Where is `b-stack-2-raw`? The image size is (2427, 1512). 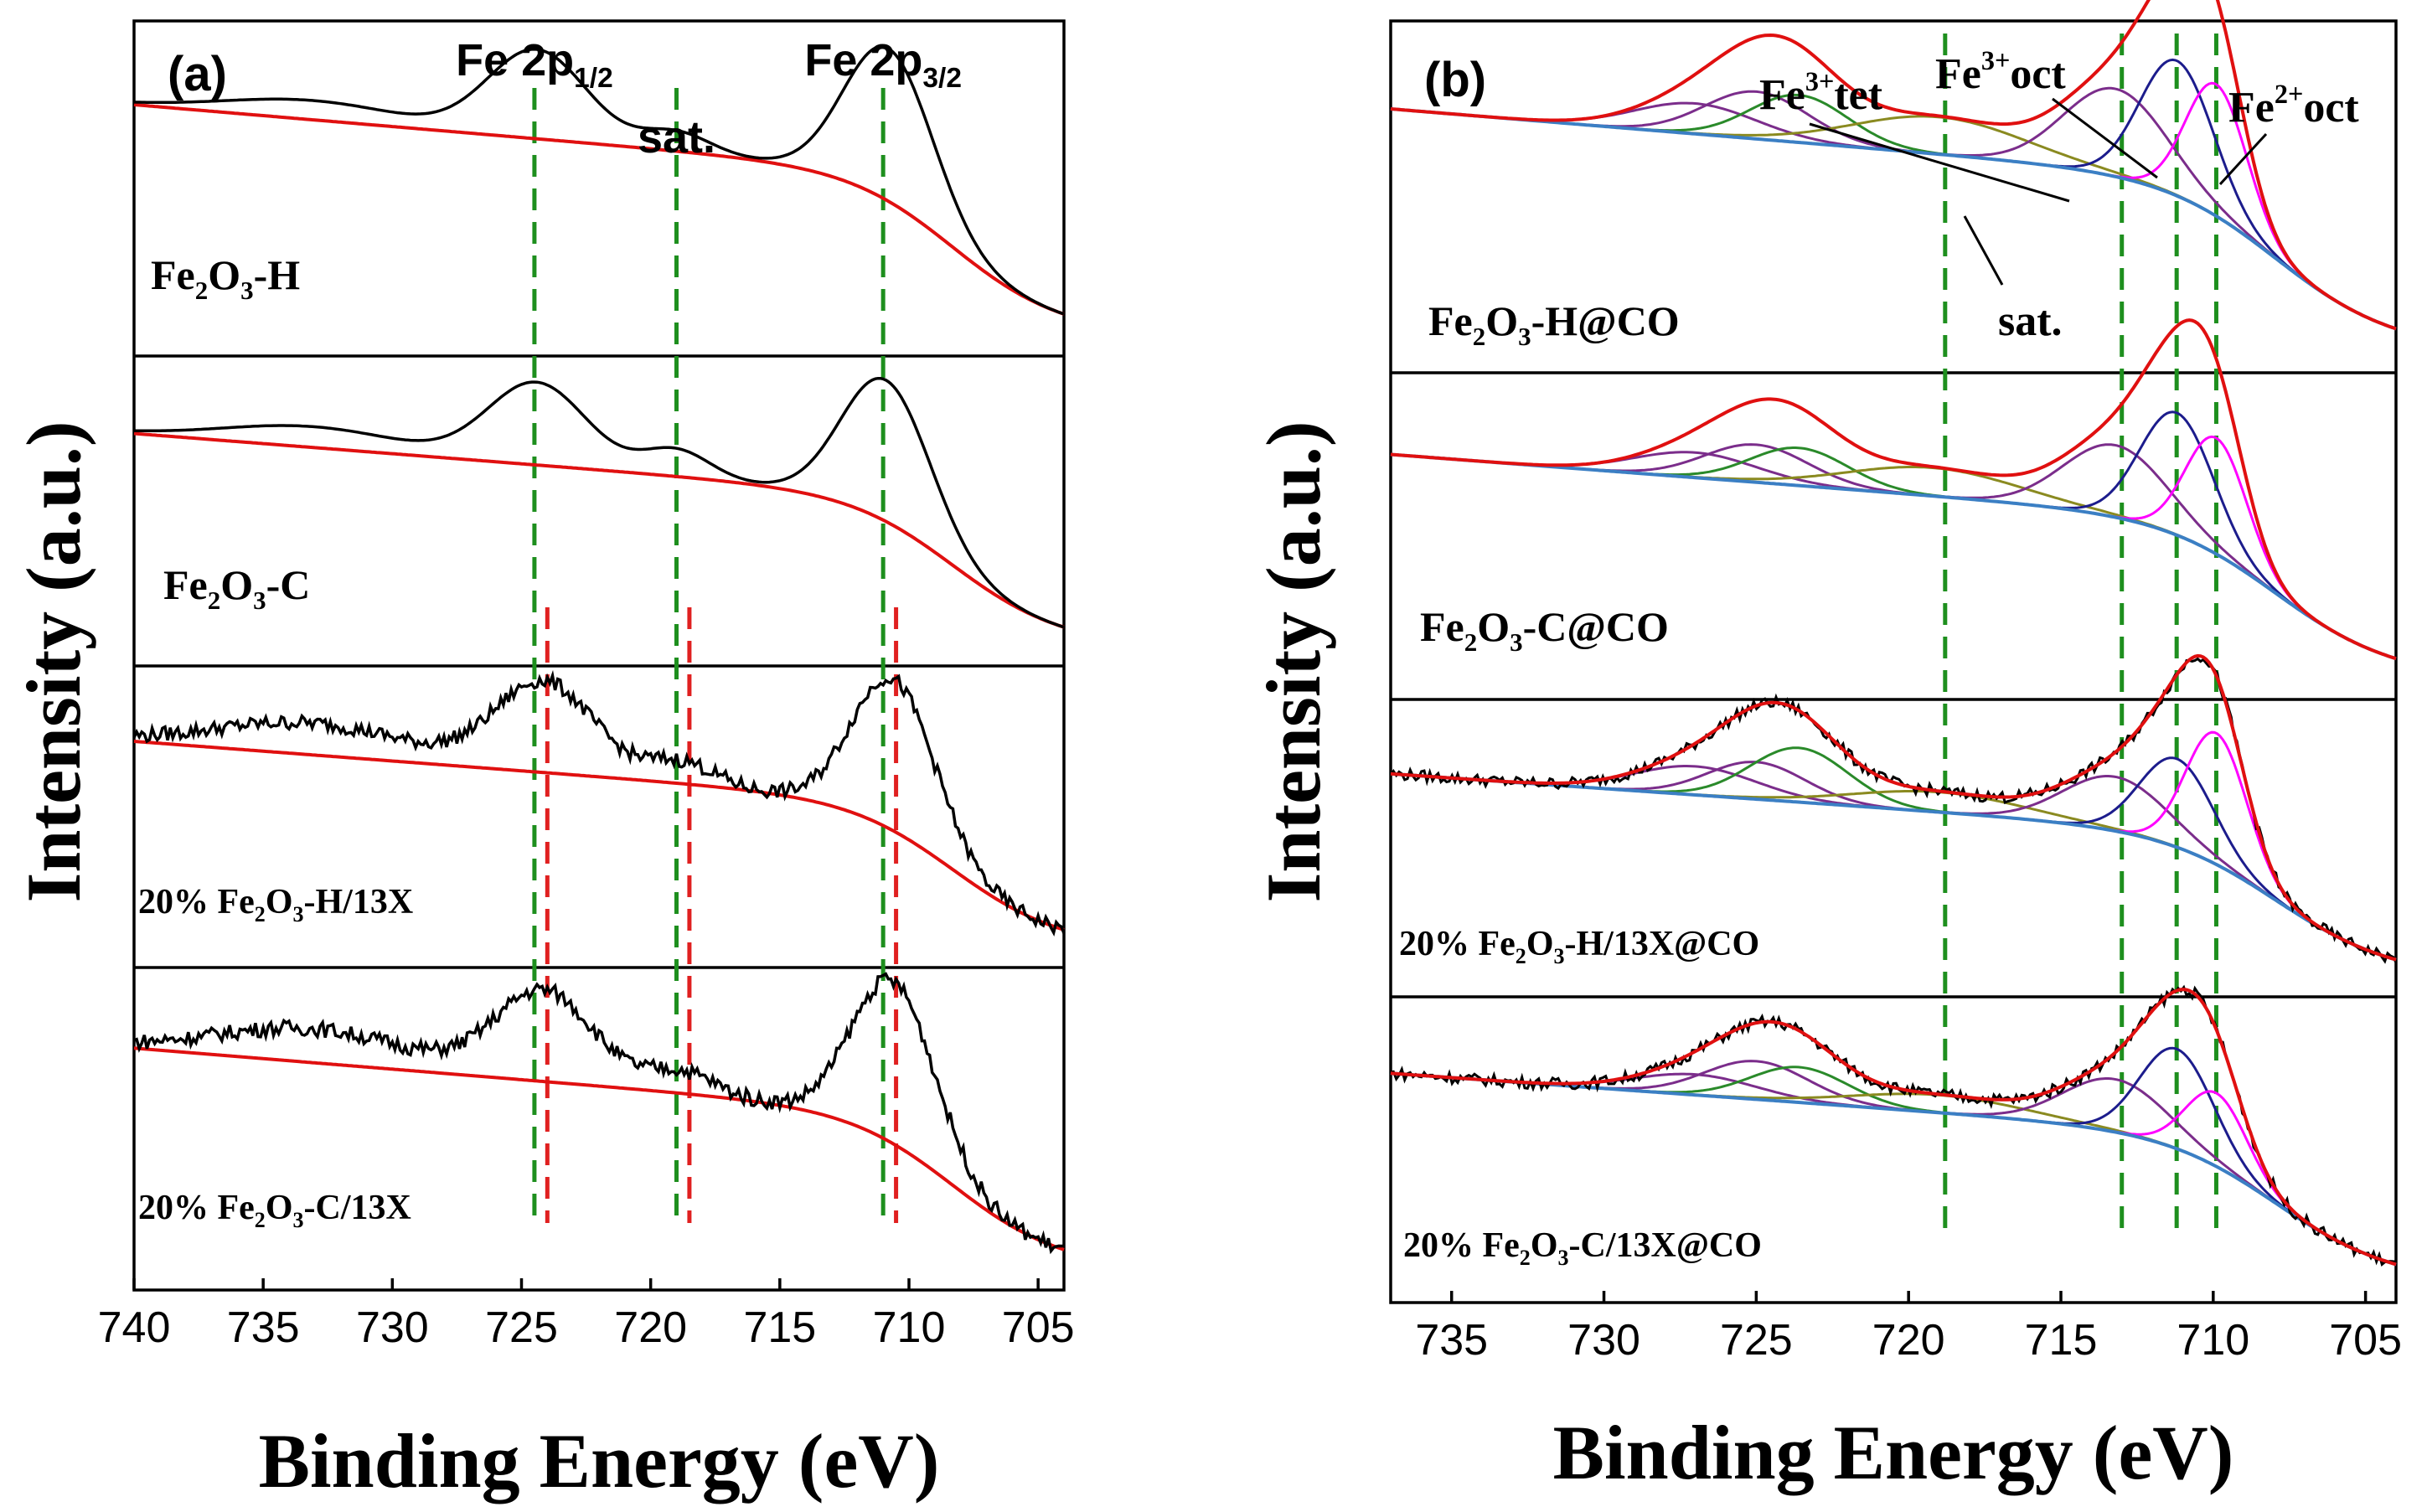 b-stack-2-raw is located at coordinates (1894, 810).